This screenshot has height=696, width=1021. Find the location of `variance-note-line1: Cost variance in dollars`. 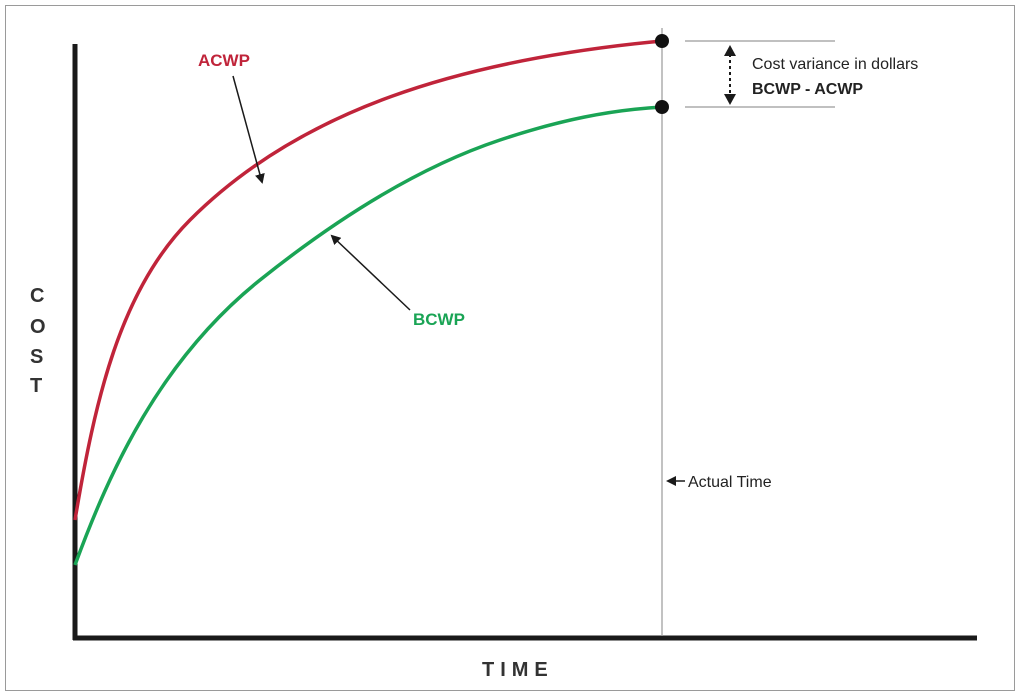

variance-note-line1: Cost variance in dollars is located at coordinates (835, 64).